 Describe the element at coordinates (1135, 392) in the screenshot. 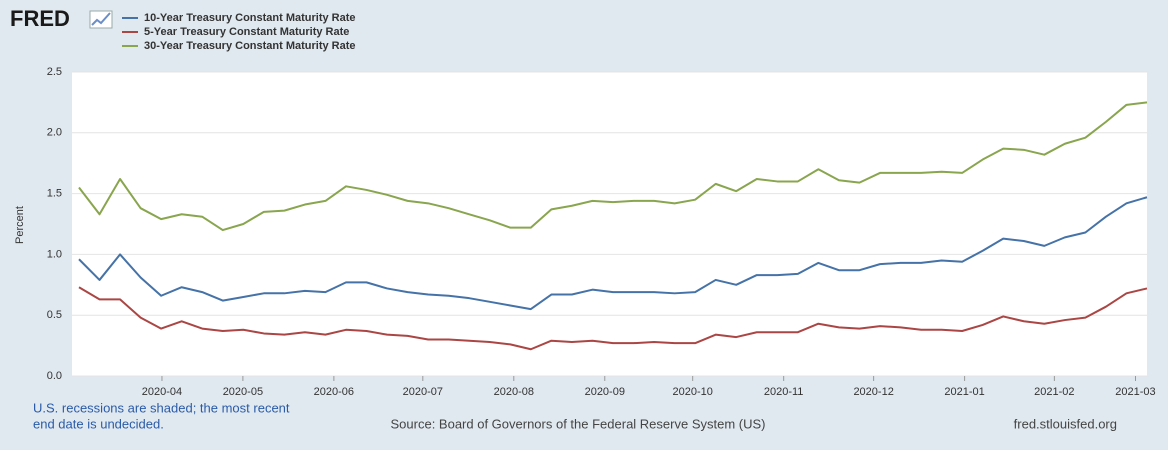

I see `x-tick-label: 2021-03` at that location.